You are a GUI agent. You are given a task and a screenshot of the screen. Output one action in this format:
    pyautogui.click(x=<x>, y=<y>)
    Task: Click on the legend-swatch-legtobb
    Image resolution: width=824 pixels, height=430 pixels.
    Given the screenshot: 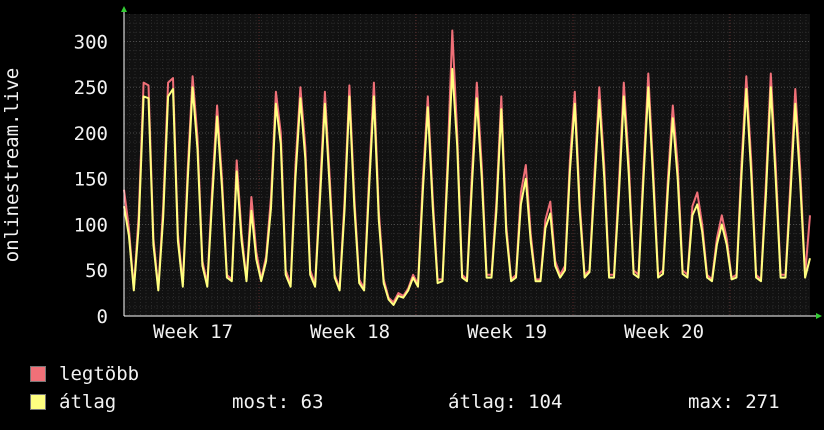 What is the action you would take?
    pyautogui.click(x=38, y=374)
    